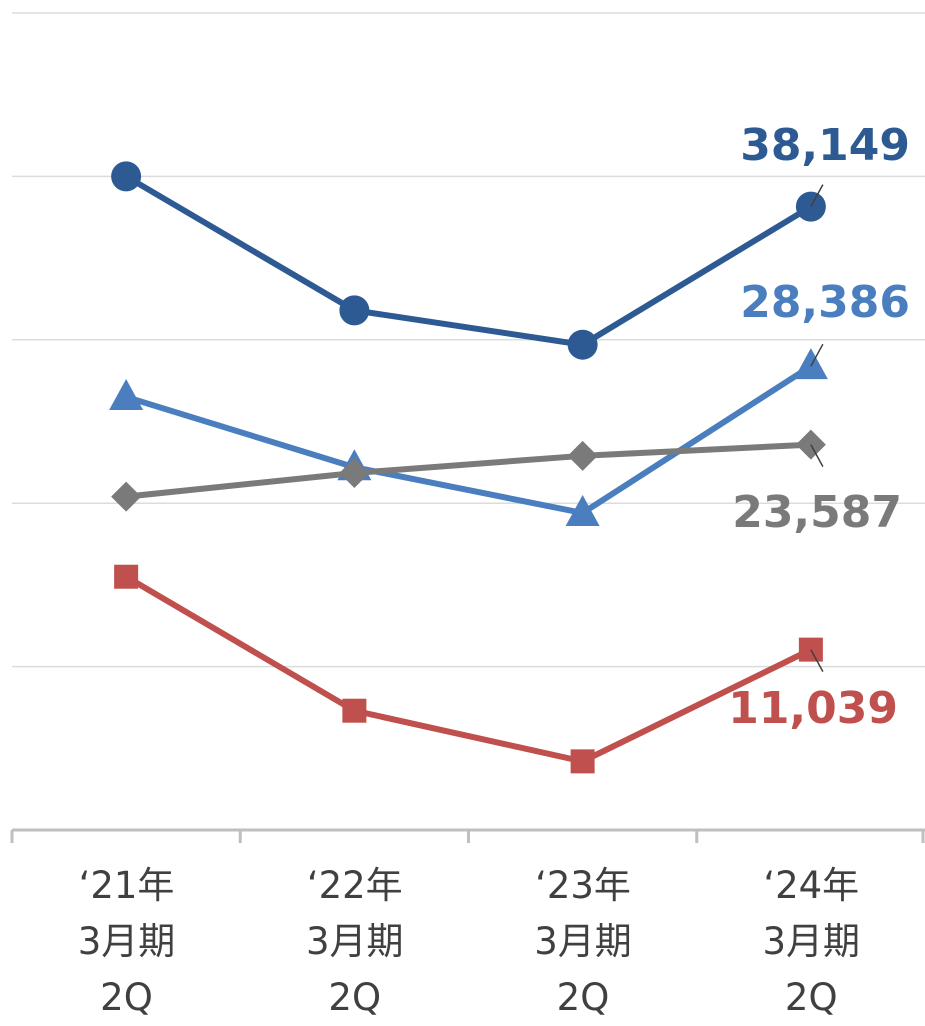 The width and height of the screenshot is (925, 1026). Describe the element at coordinates (825, 302) in the screenshot. I see `data-label: 28,386` at that location.